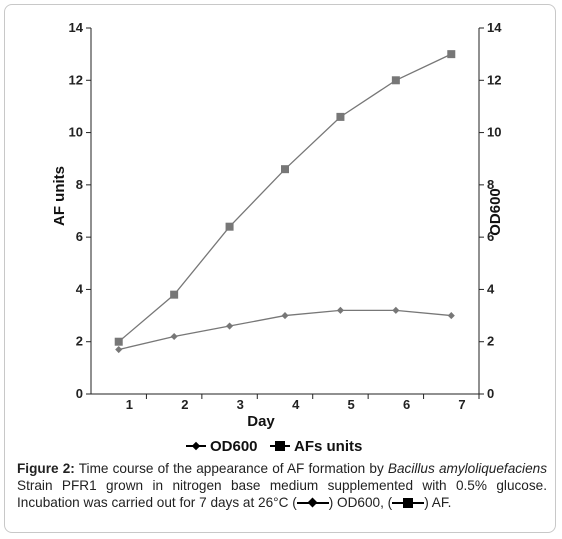 The height and width of the screenshot is (539, 562). I want to click on x-tick-labels: 1 2 3 4 5 6 7, so click(296, 404).